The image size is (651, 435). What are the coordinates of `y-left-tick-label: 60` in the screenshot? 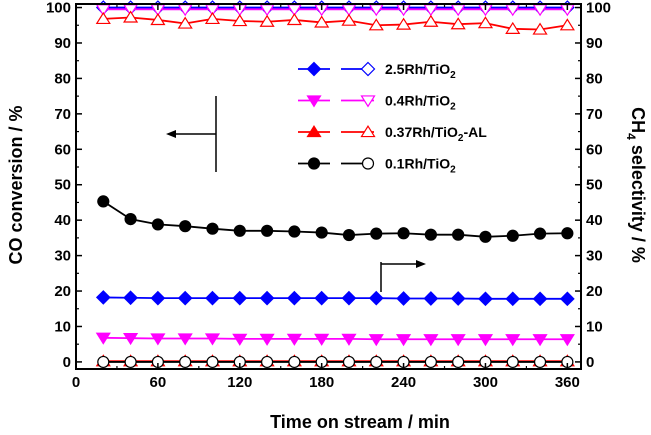 It's located at (62, 149).